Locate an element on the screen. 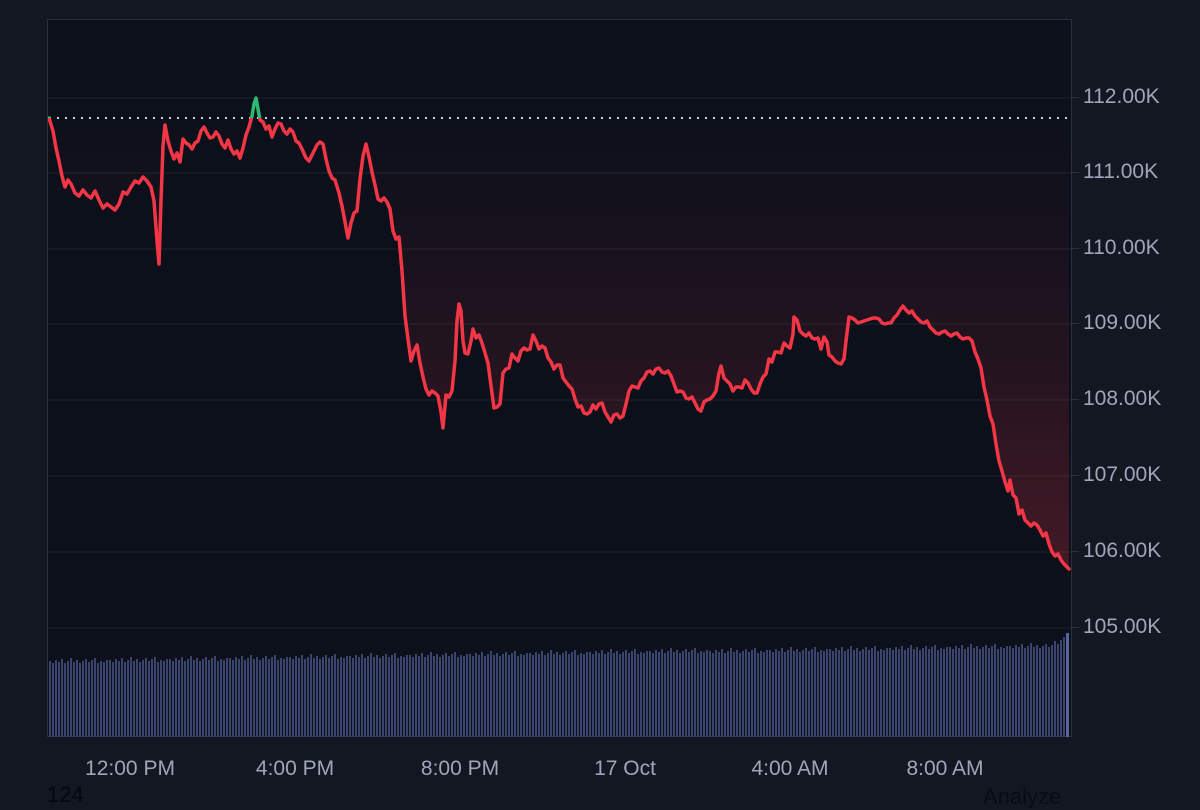 This screenshot has height=810, width=1200. x-axis-label: 12:00 PM is located at coordinates (130, 768).